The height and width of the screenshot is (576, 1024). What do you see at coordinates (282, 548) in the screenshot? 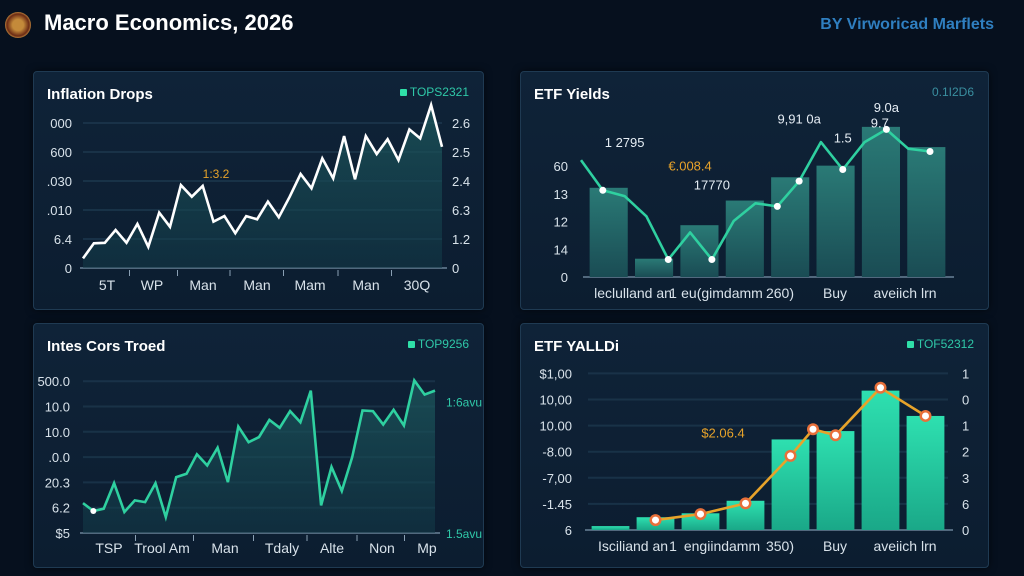
I see `x-tick-label: Tdaly` at bounding box center [282, 548].